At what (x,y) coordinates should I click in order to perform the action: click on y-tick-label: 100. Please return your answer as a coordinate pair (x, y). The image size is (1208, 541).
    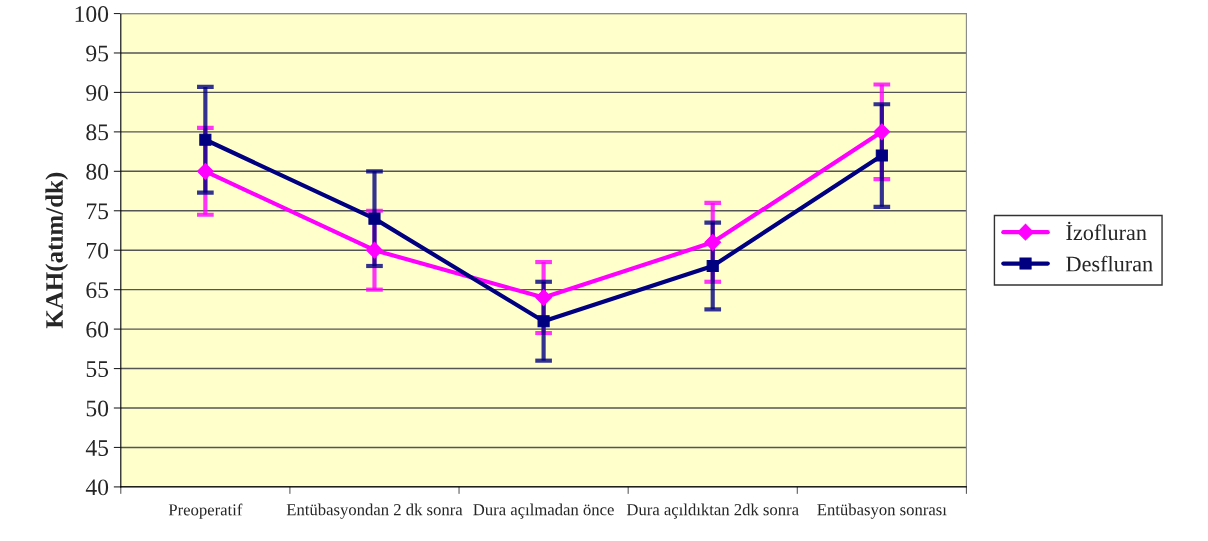
    Looking at the image, I should click on (92, 14).